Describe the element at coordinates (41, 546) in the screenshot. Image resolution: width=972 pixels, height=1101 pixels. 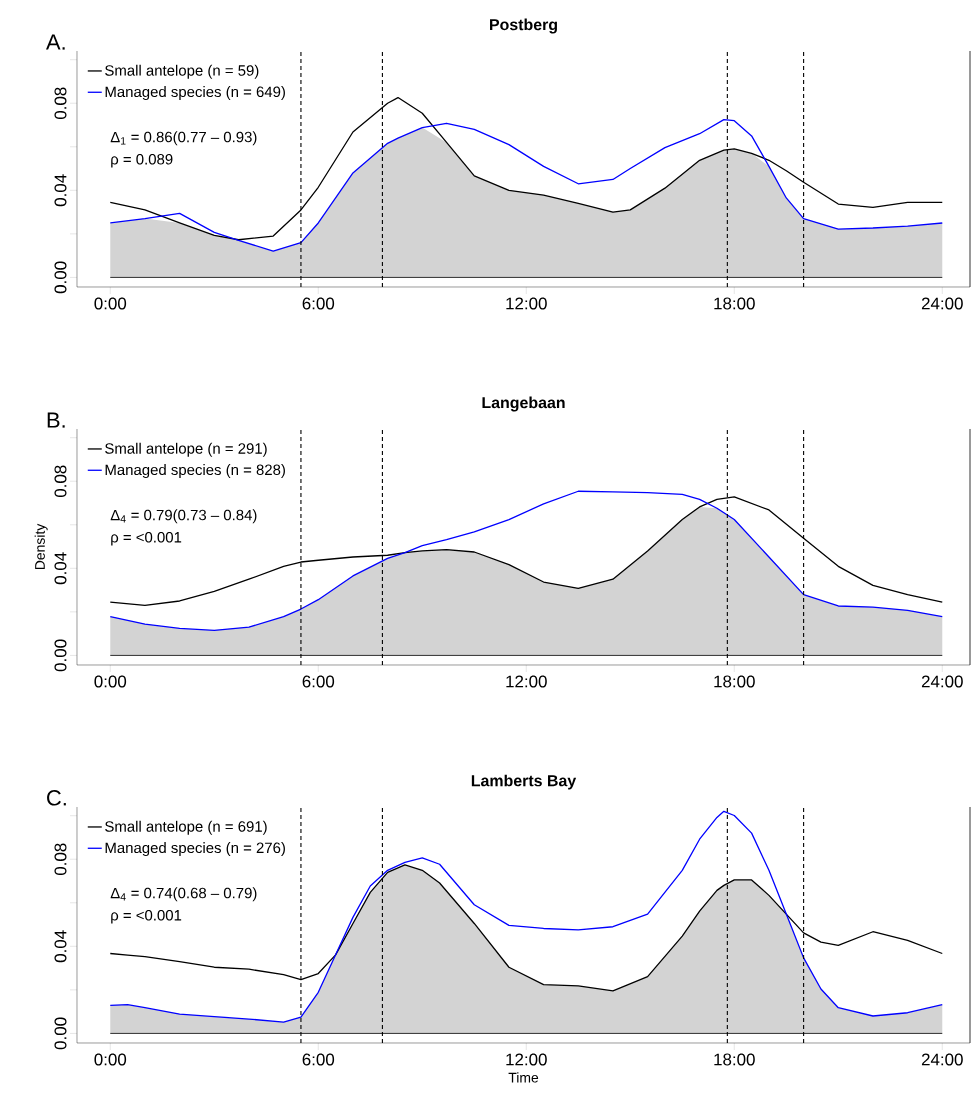
I see `y-axis-title: Density` at that location.